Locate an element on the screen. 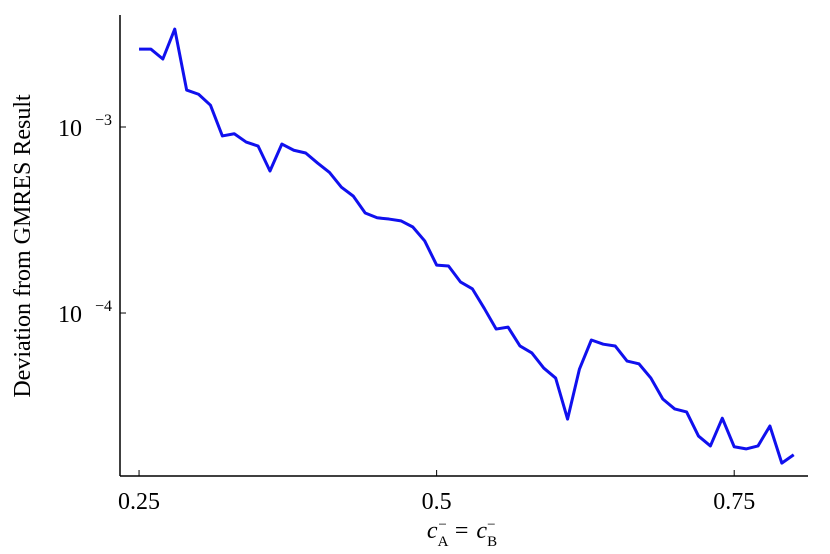  x-label-part: B is located at coordinates (492, 542).